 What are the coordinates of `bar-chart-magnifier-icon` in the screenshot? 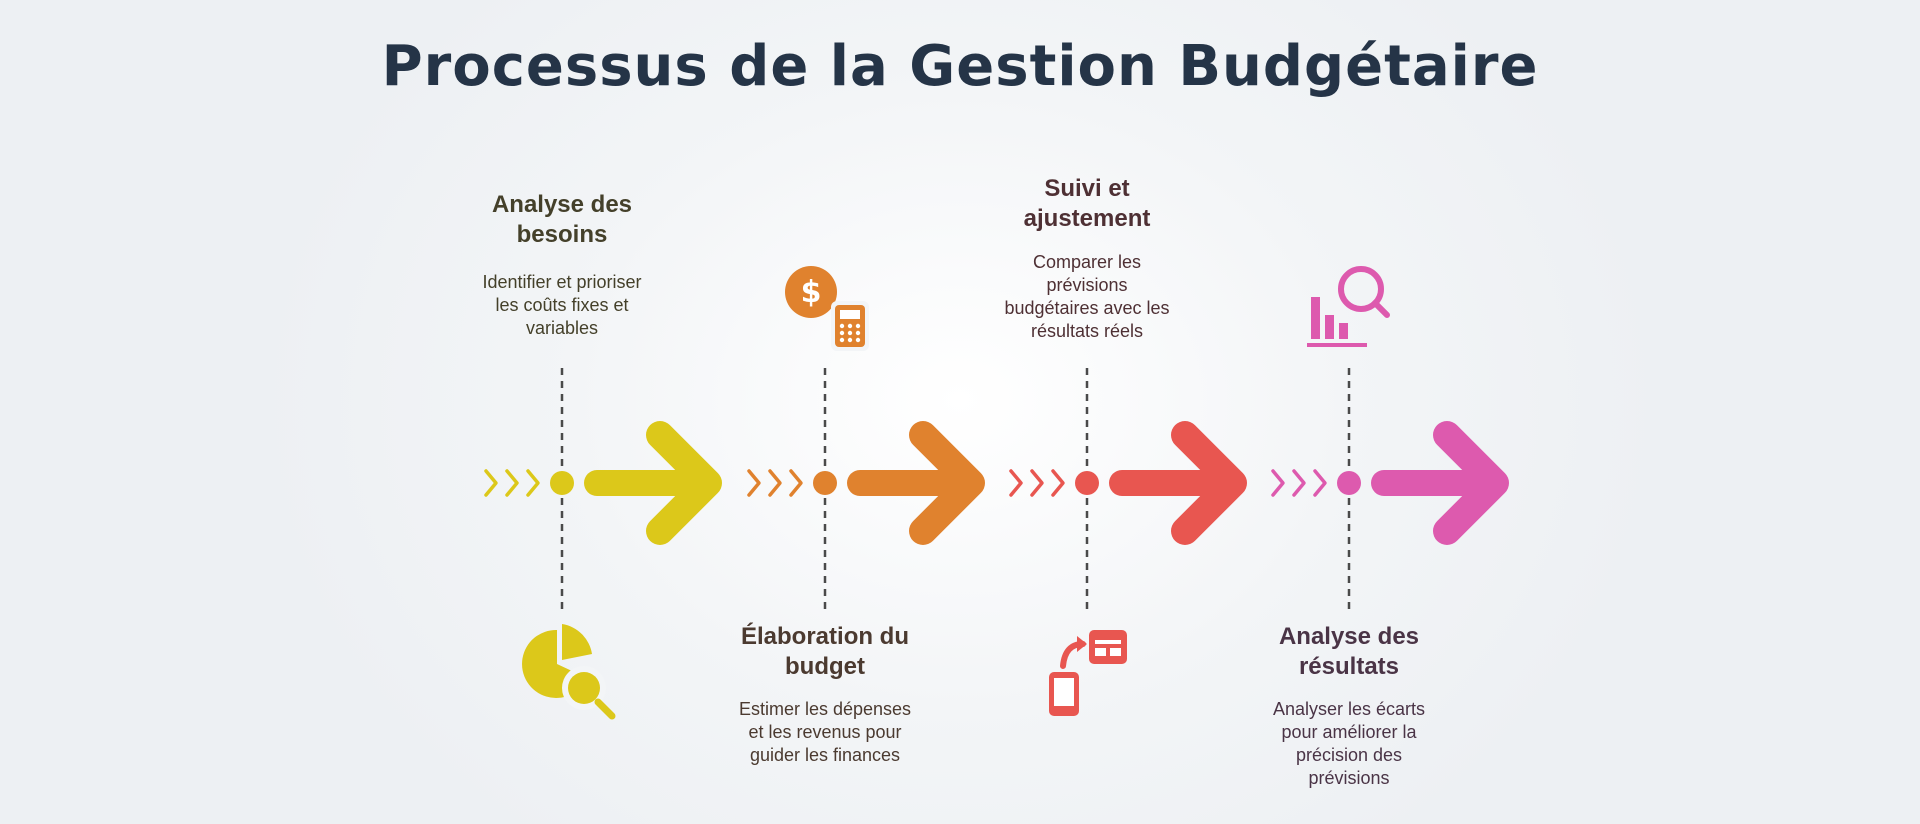 It's located at (1348, 306).